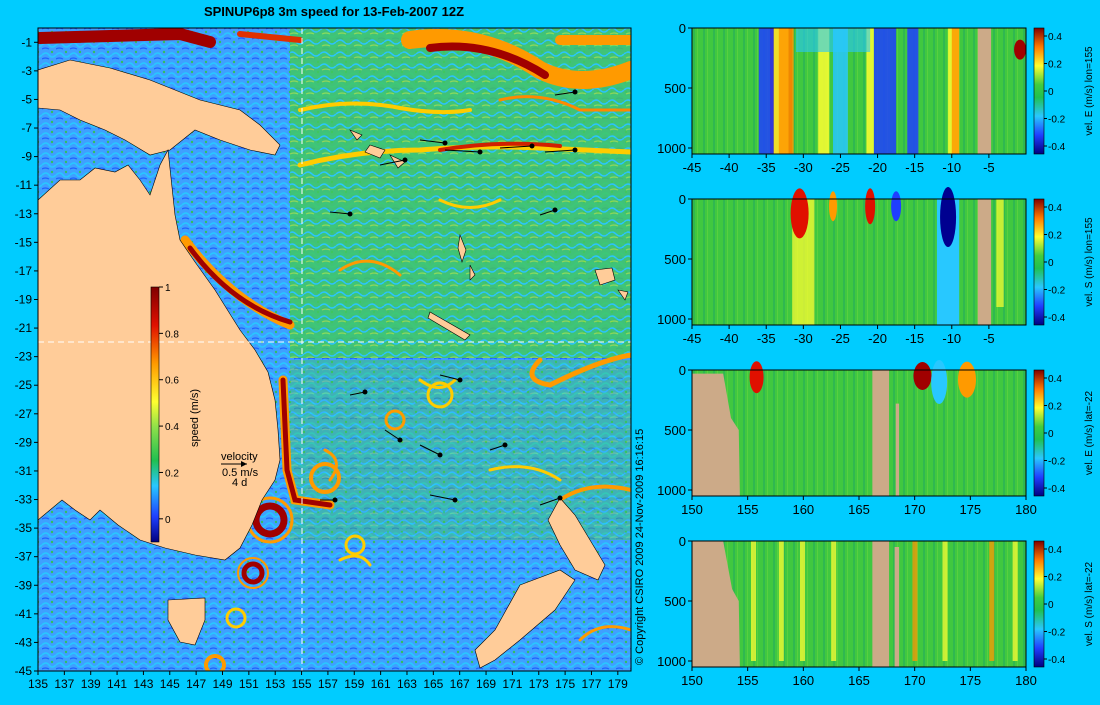 The image size is (1100, 705). Describe the element at coordinates (169, 404) in the screenshot. I see `speed-colorbar-ticks: 1 0.8 0.6 0.4 0.2 0` at that location.